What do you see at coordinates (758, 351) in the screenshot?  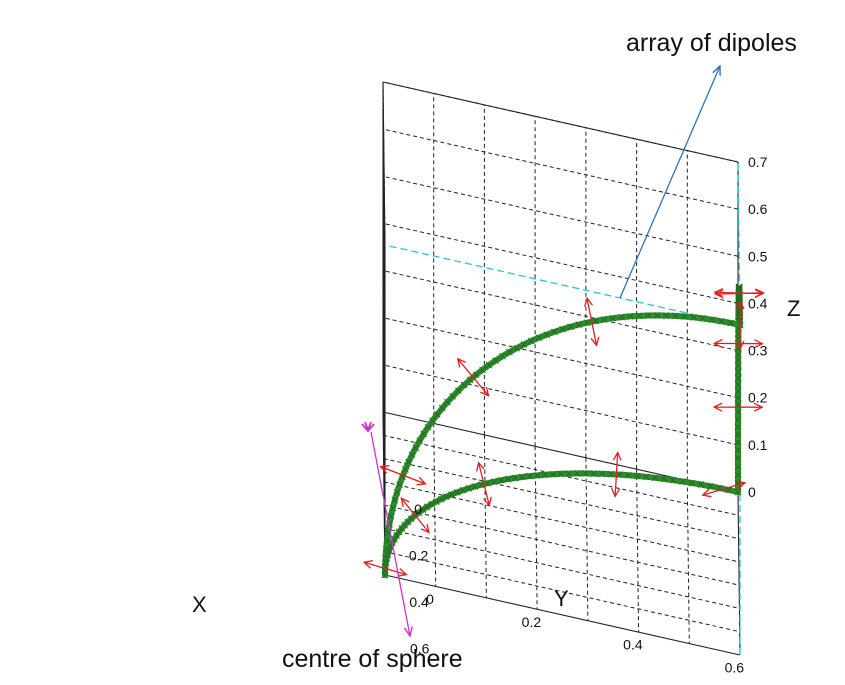 I see `tick-label: 0.3` at bounding box center [758, 351].